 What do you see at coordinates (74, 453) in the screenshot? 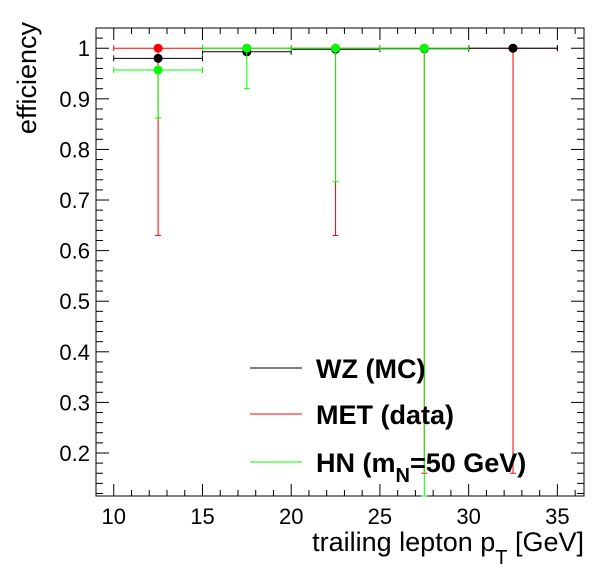
I see `y-tick-label: 0.2` at bounding box center [74, 453].